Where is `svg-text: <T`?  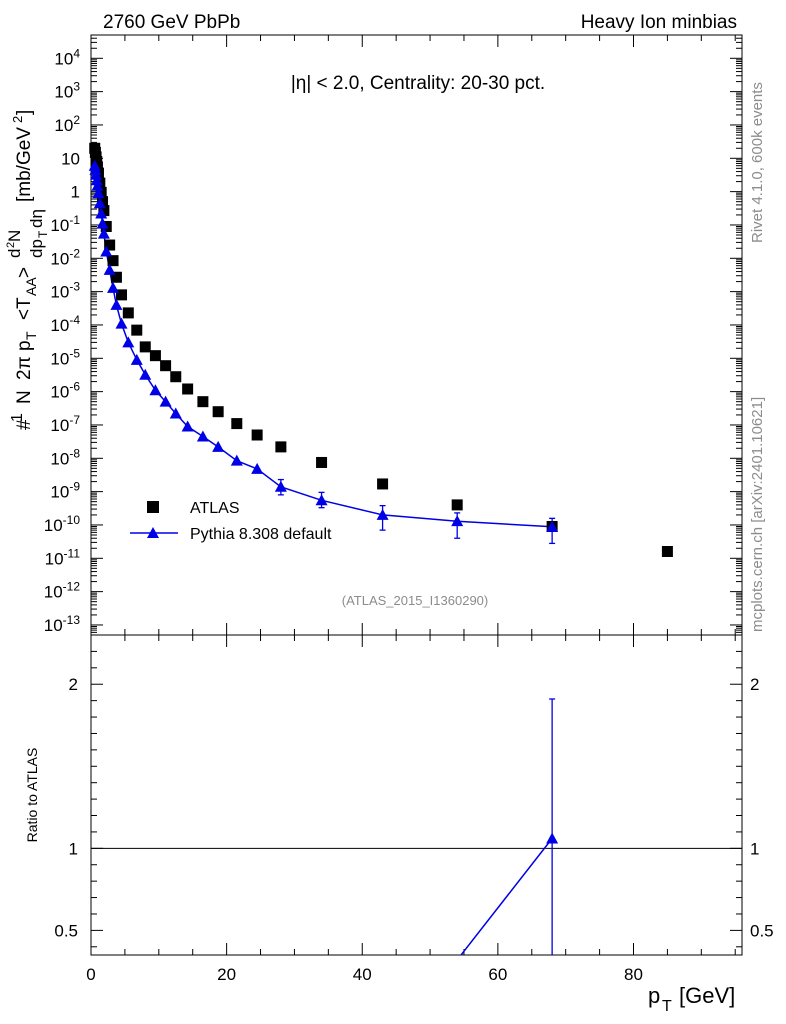
svg-text: <T is located at coordinates (24, 308).